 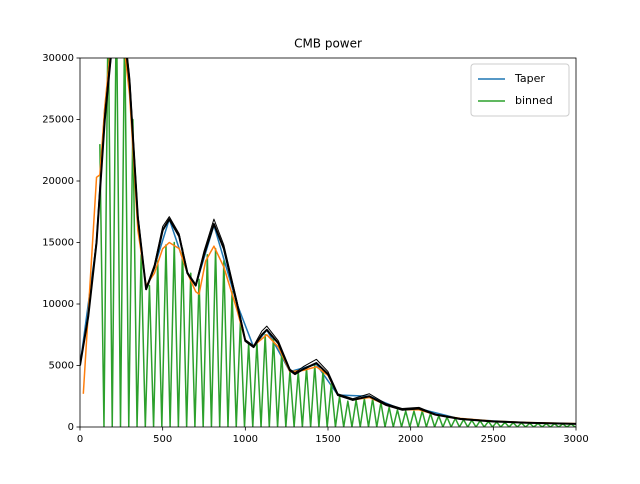 I want to click on y-tick-label: 15000, so click(x=58, y=243).